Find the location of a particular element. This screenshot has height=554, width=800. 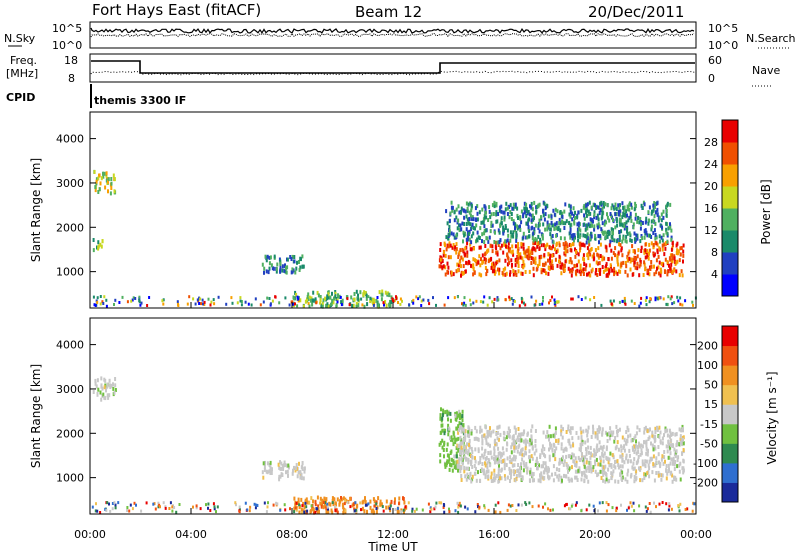

nsky-label: N.Sky is located at coordinates (20, 38).